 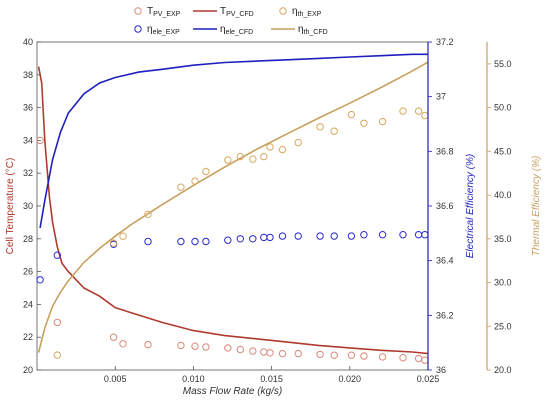 What do you see at coordinates (503, 195) in the screenshot?
I see `y-right-thermal-tick-label: 40.0` at bounding box center [503, 195].